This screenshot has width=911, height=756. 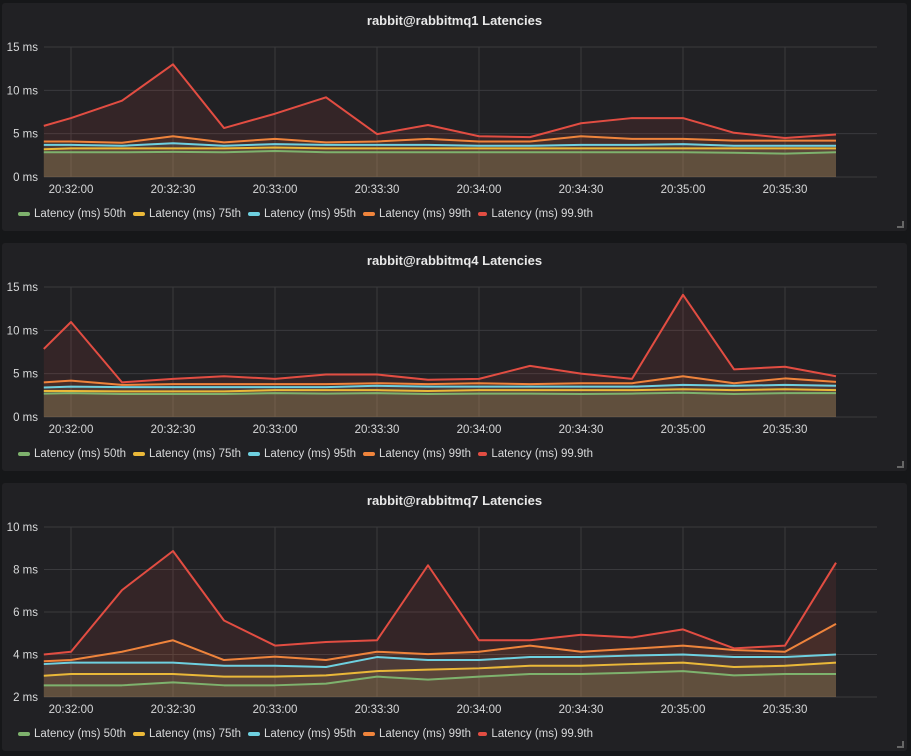 I want to click on series-area-99th, so click(x=440, y=156).